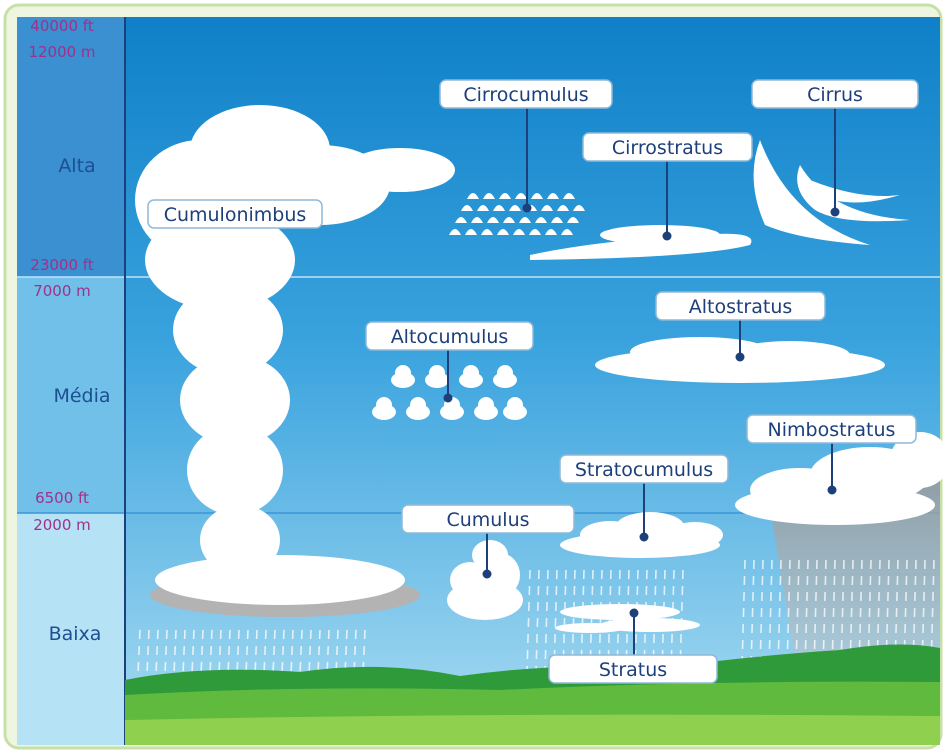 Image resolution: width=946 pixels, height=753 pixels. Describe the element at coordinates (485, 580) in the screenshot. I see `cumulus` at that location.